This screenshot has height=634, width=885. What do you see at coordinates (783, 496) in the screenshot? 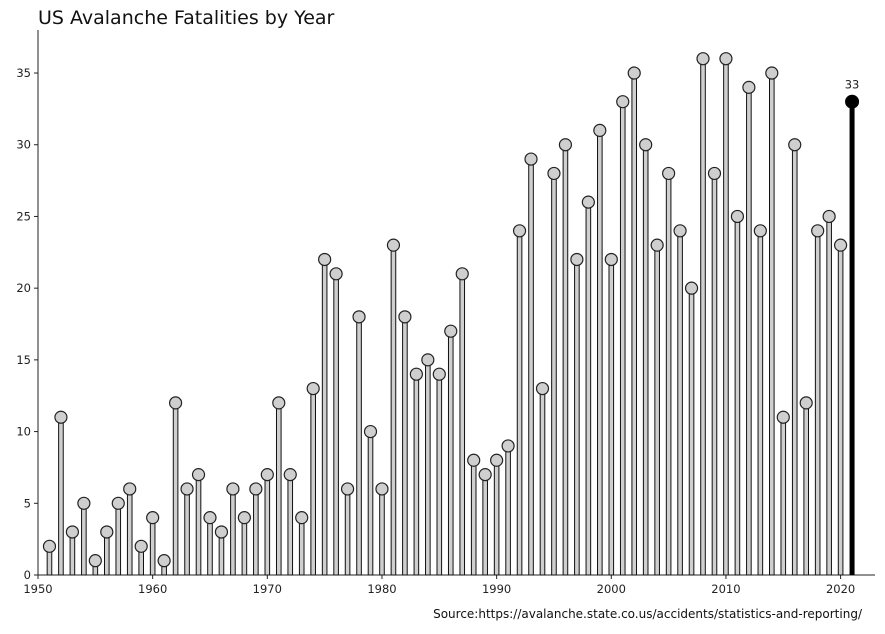
I see `stem-2015` at bounding box center [783, 496].